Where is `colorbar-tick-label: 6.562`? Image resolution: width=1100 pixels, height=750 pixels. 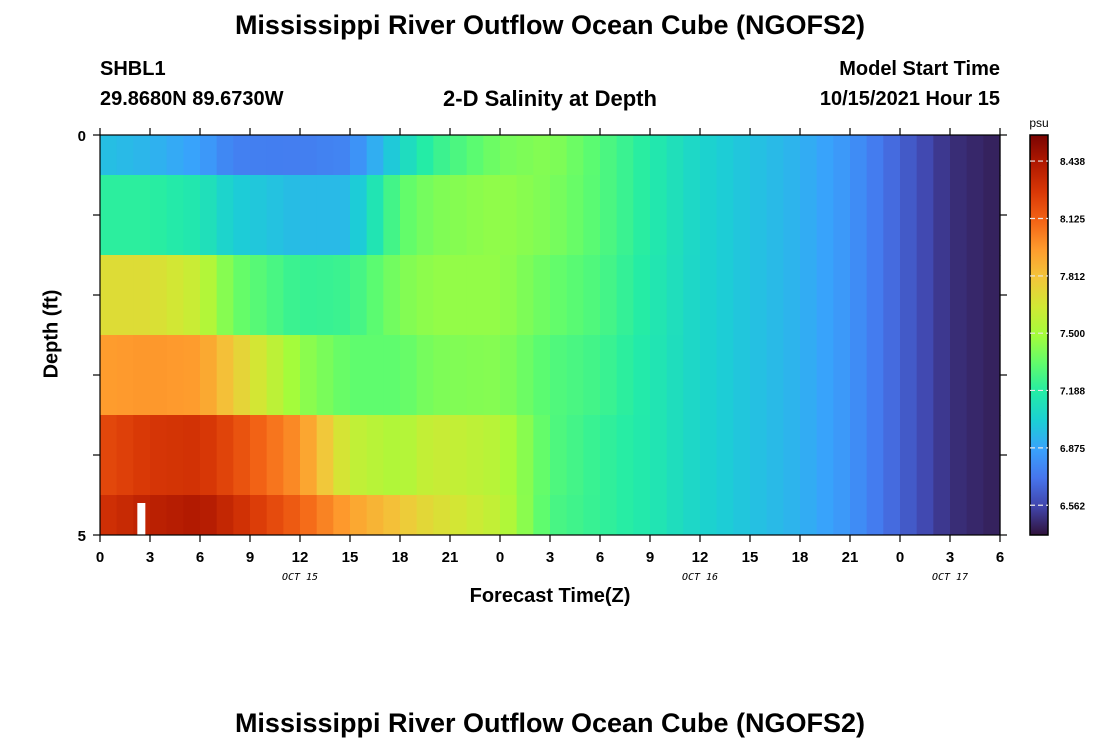 colorbar-tick-label: 6.562 is located at coordinates (1072, 506).